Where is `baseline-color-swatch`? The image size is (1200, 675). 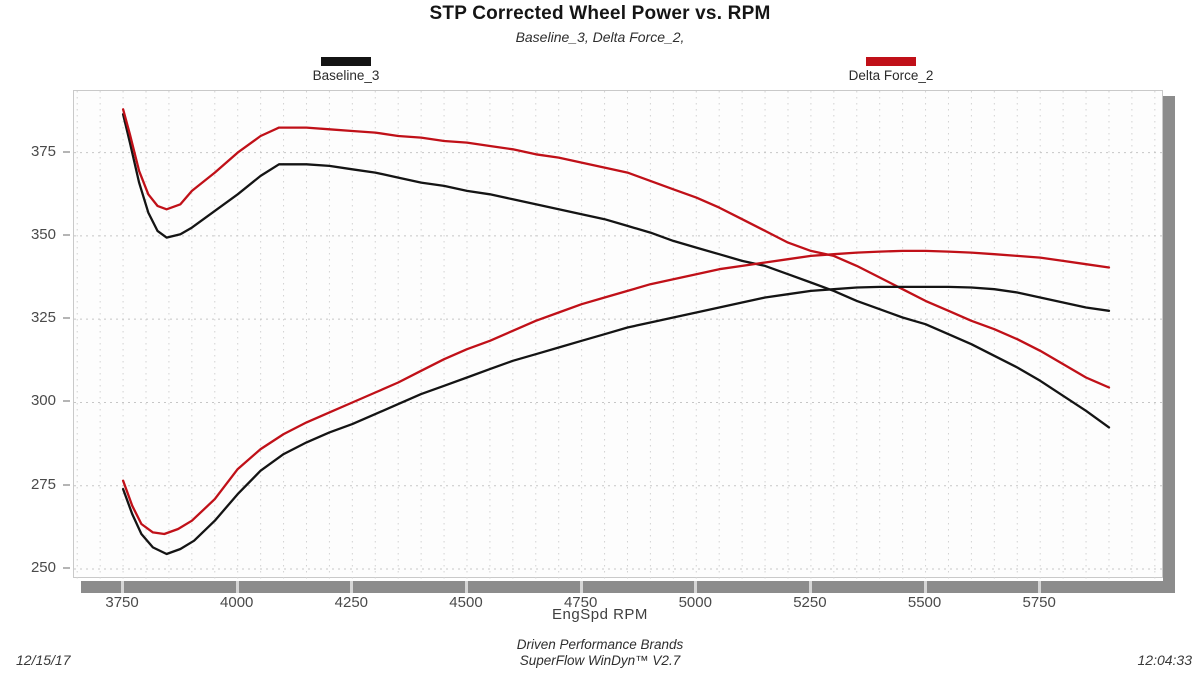
baseline-color-swatch is located at coordinates (346, 61).